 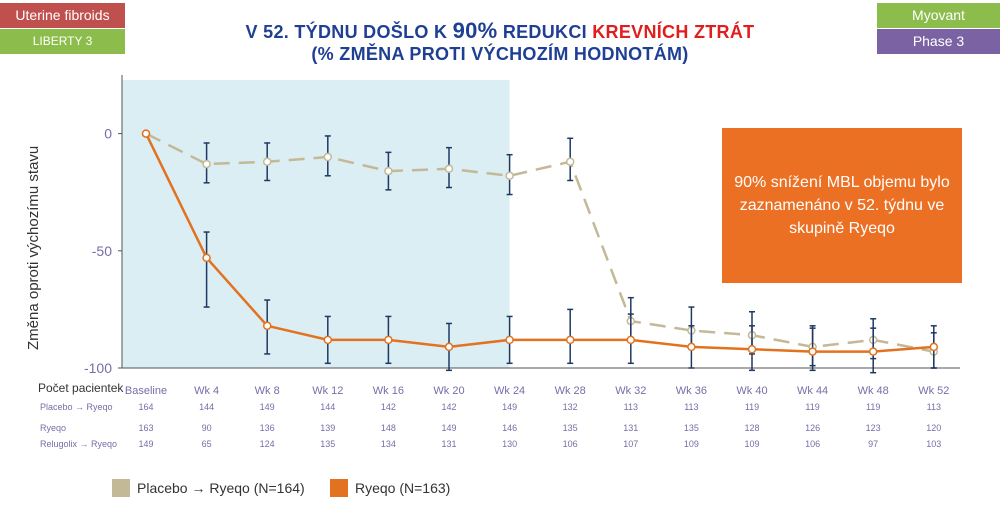 I want to click on table-row-label: Placebo → Ryeqo, so click(x=76, y=407).